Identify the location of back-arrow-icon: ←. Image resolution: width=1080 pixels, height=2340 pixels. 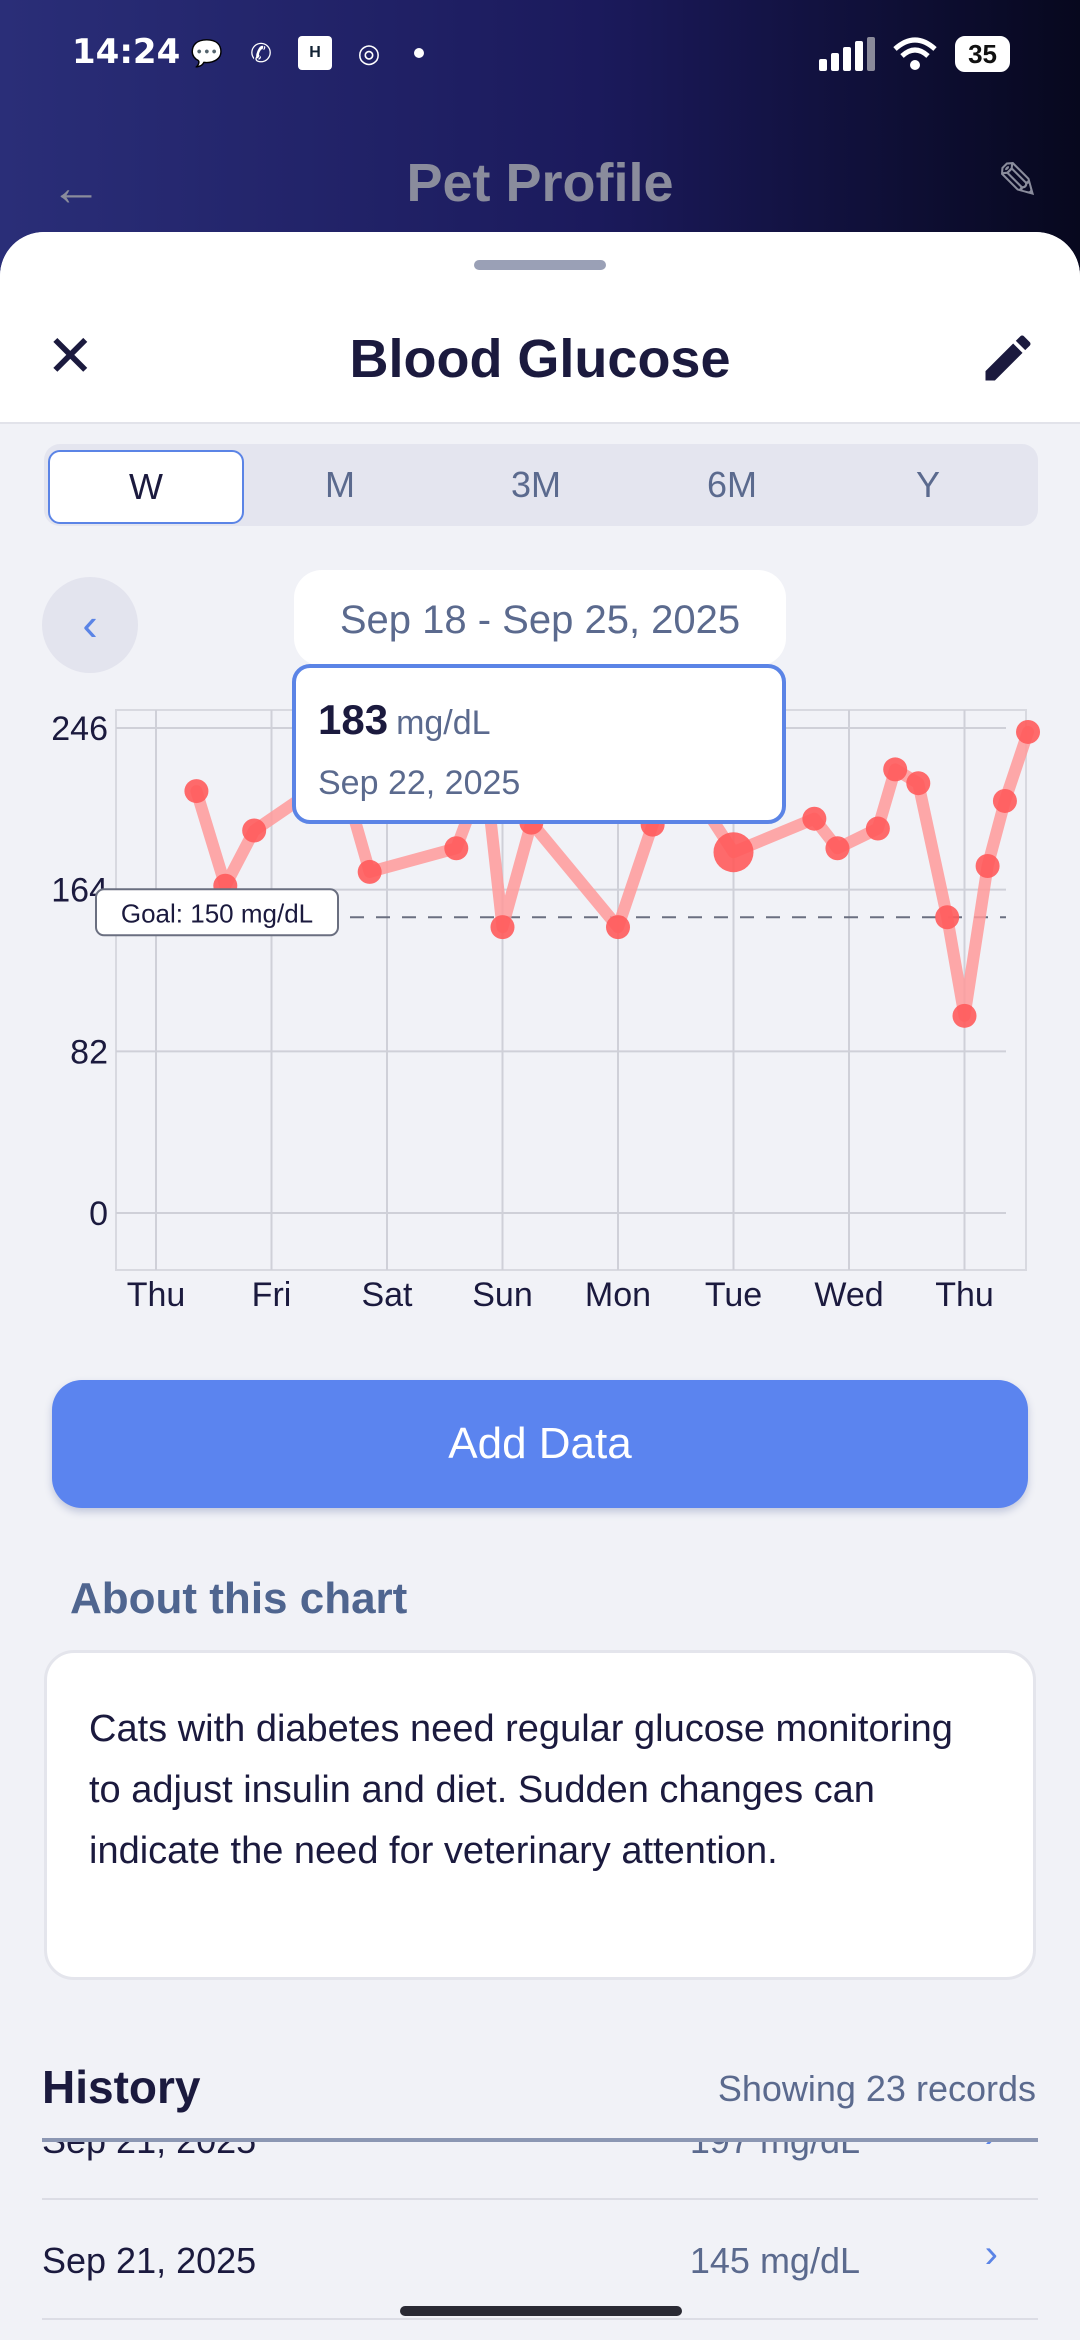
(76, 188).